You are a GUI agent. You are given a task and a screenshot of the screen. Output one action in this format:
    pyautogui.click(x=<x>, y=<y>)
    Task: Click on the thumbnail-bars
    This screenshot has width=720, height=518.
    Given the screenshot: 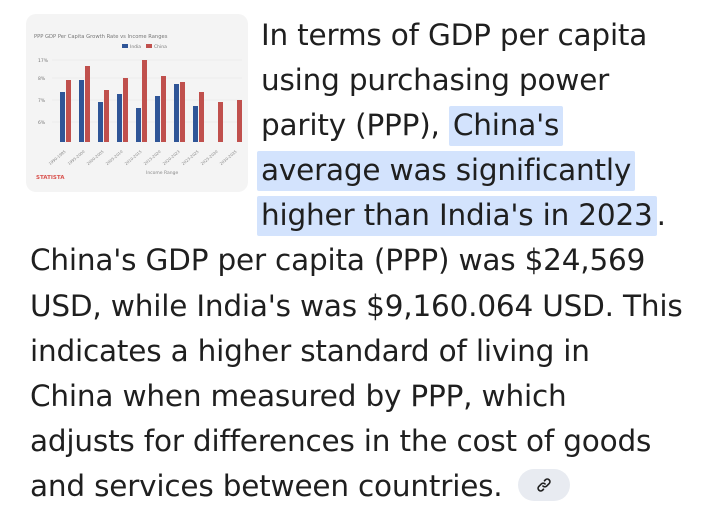 What is the action you would take?
    pyautogui.click(x=151, y=101)
    